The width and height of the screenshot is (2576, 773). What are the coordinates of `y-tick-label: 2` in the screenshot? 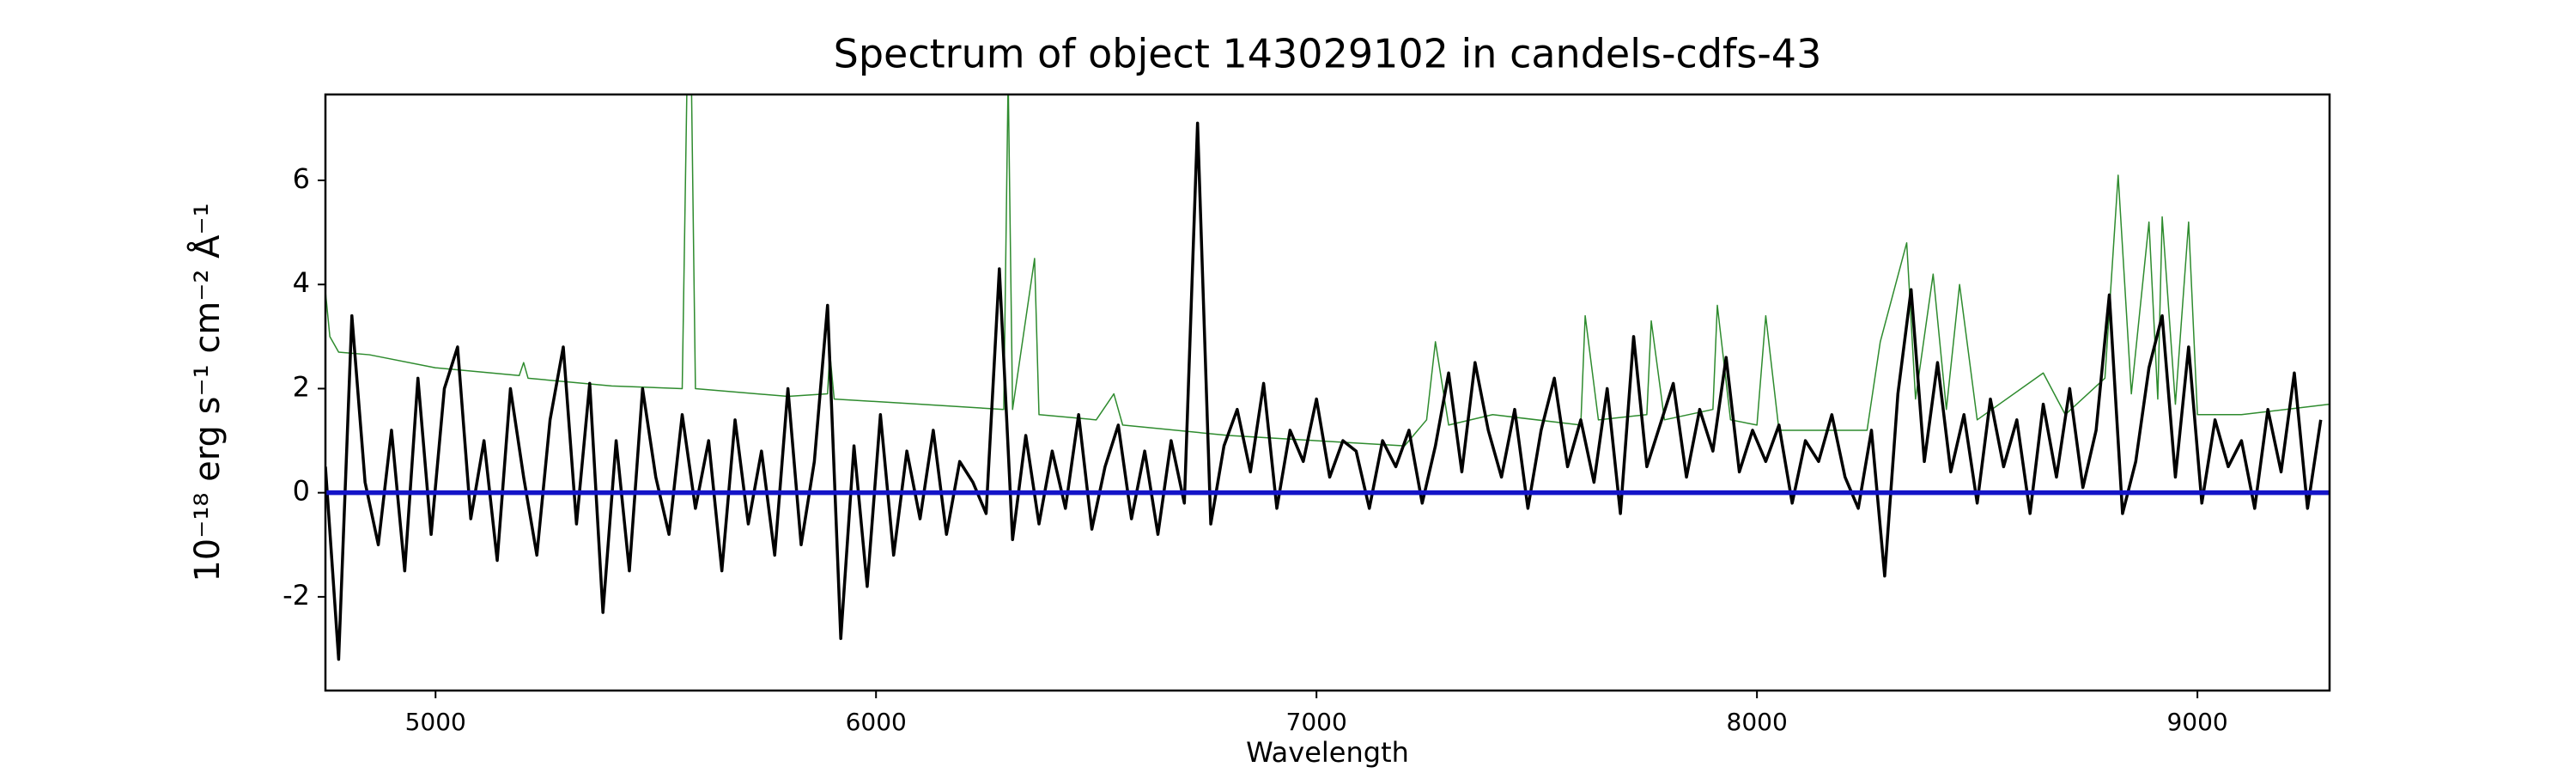 It's located at (301, 386).